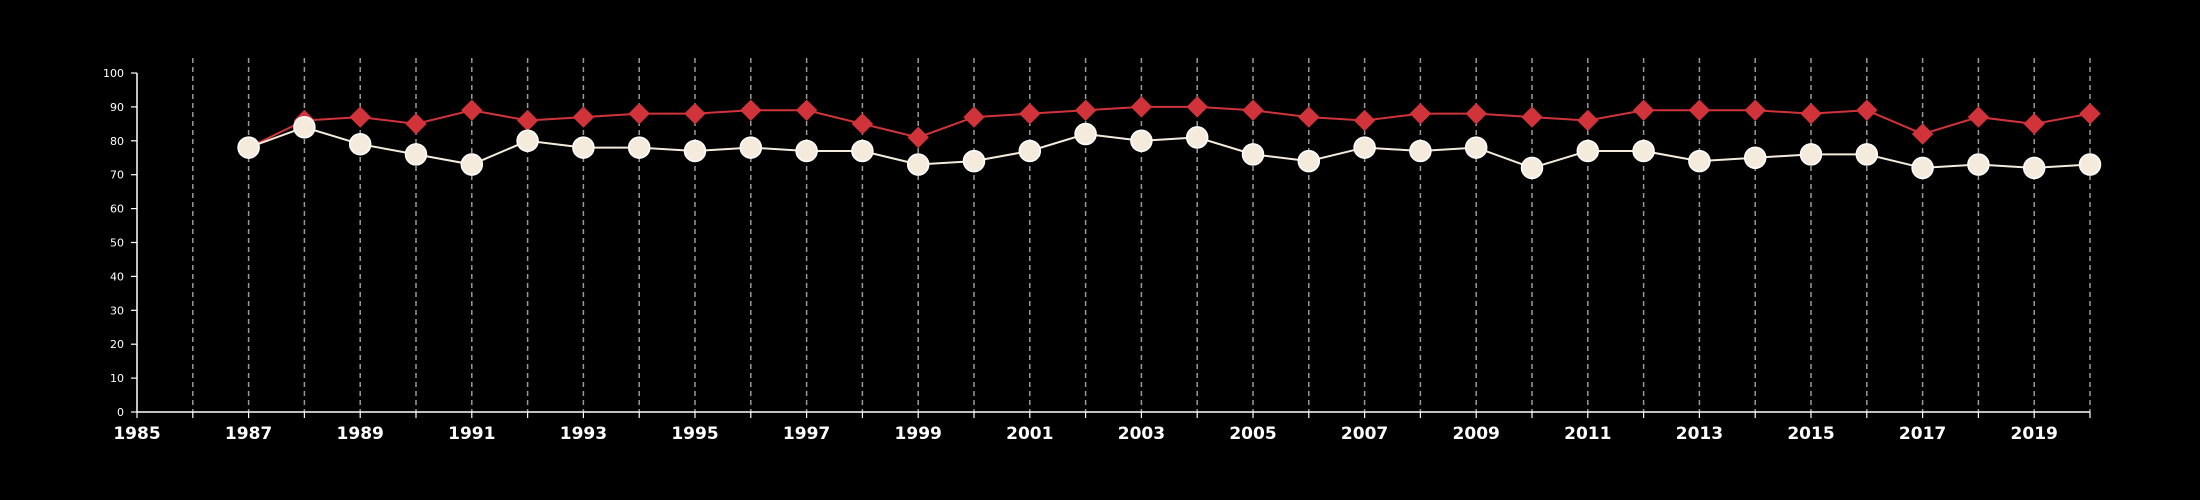 This screenshot has width=2200, height=500. I want to click on series-1-point-1996, so click(751, 147).